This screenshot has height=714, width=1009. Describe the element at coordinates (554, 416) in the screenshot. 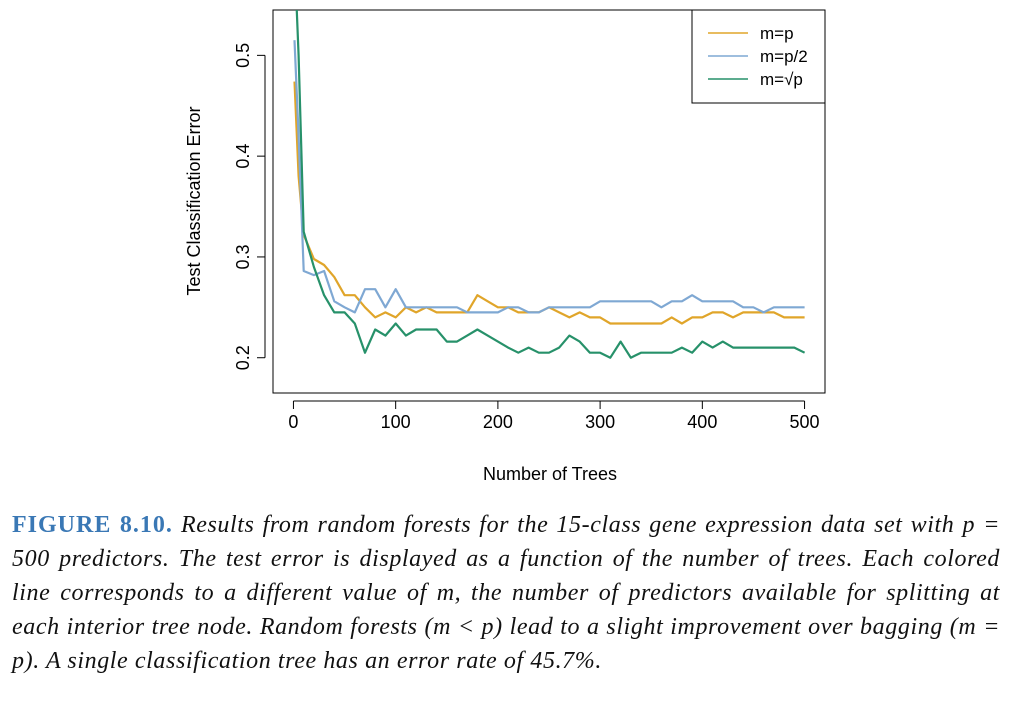

I see `x-axis: 0 100 200 300 400 500` at that location.